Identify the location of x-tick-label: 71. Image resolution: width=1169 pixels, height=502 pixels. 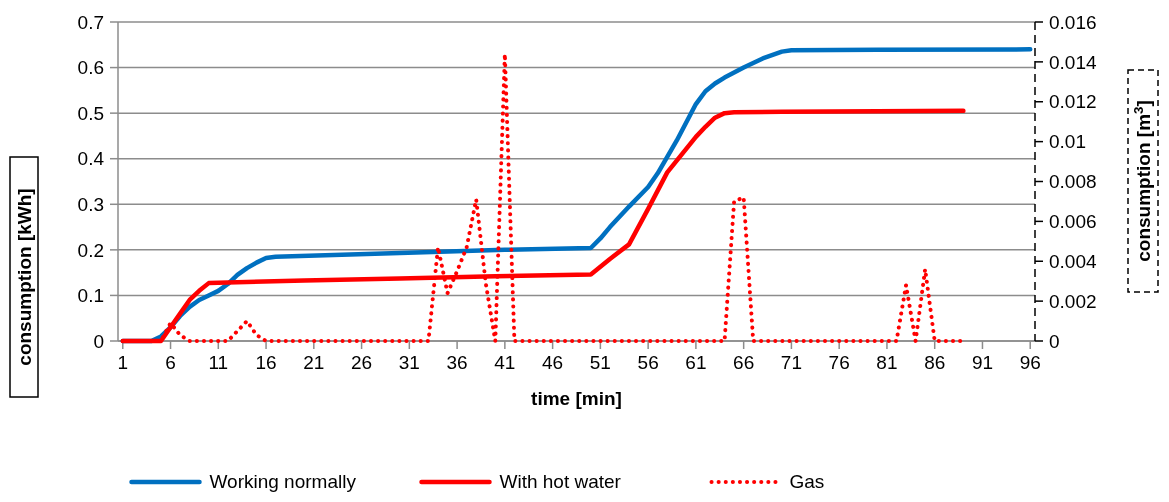
(791, 362).